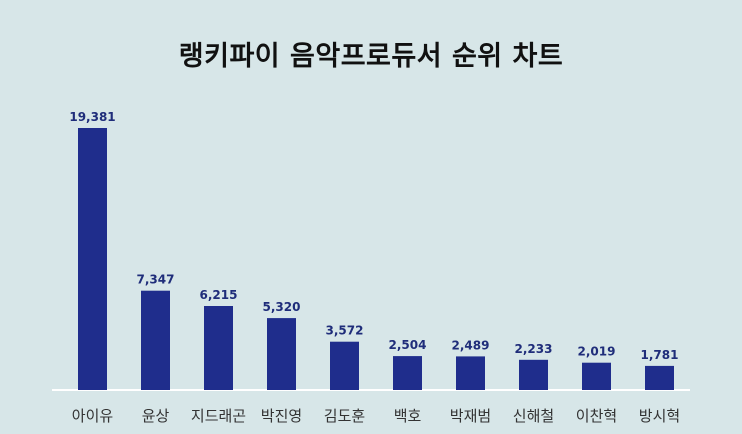 This screenshot has height=434, width=742. What do you see at coordinates (218, 416) in the screenshot?
I see `category-label-3: 지드래곤` at bounding box center [218, 416].